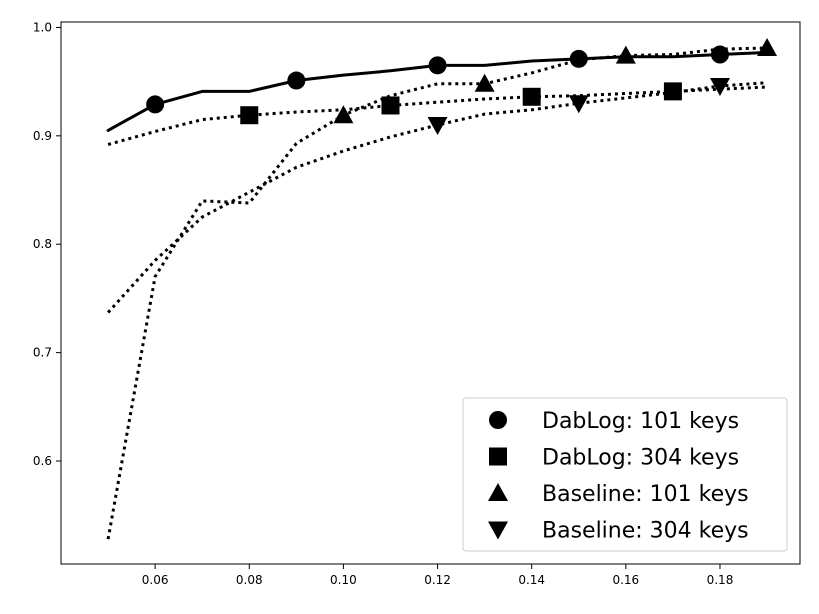 Image resolution: width=819 pixels, height=614 pixels. I want to click on legend-label: Baseline: 101 keys, so click(645, 494).